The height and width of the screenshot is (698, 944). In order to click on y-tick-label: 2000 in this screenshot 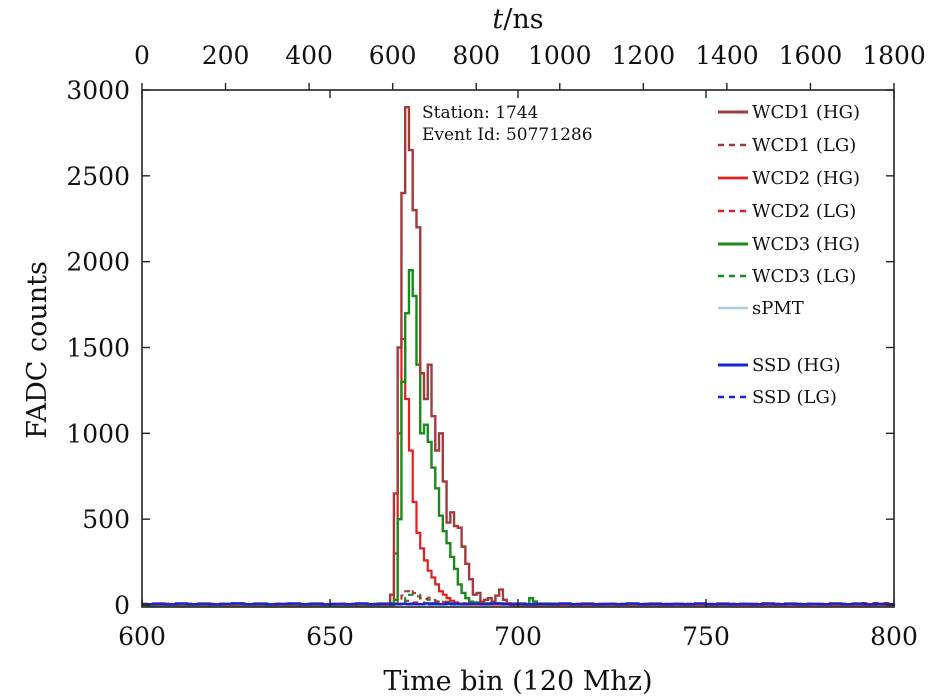, I will do `click(98, 262)`.